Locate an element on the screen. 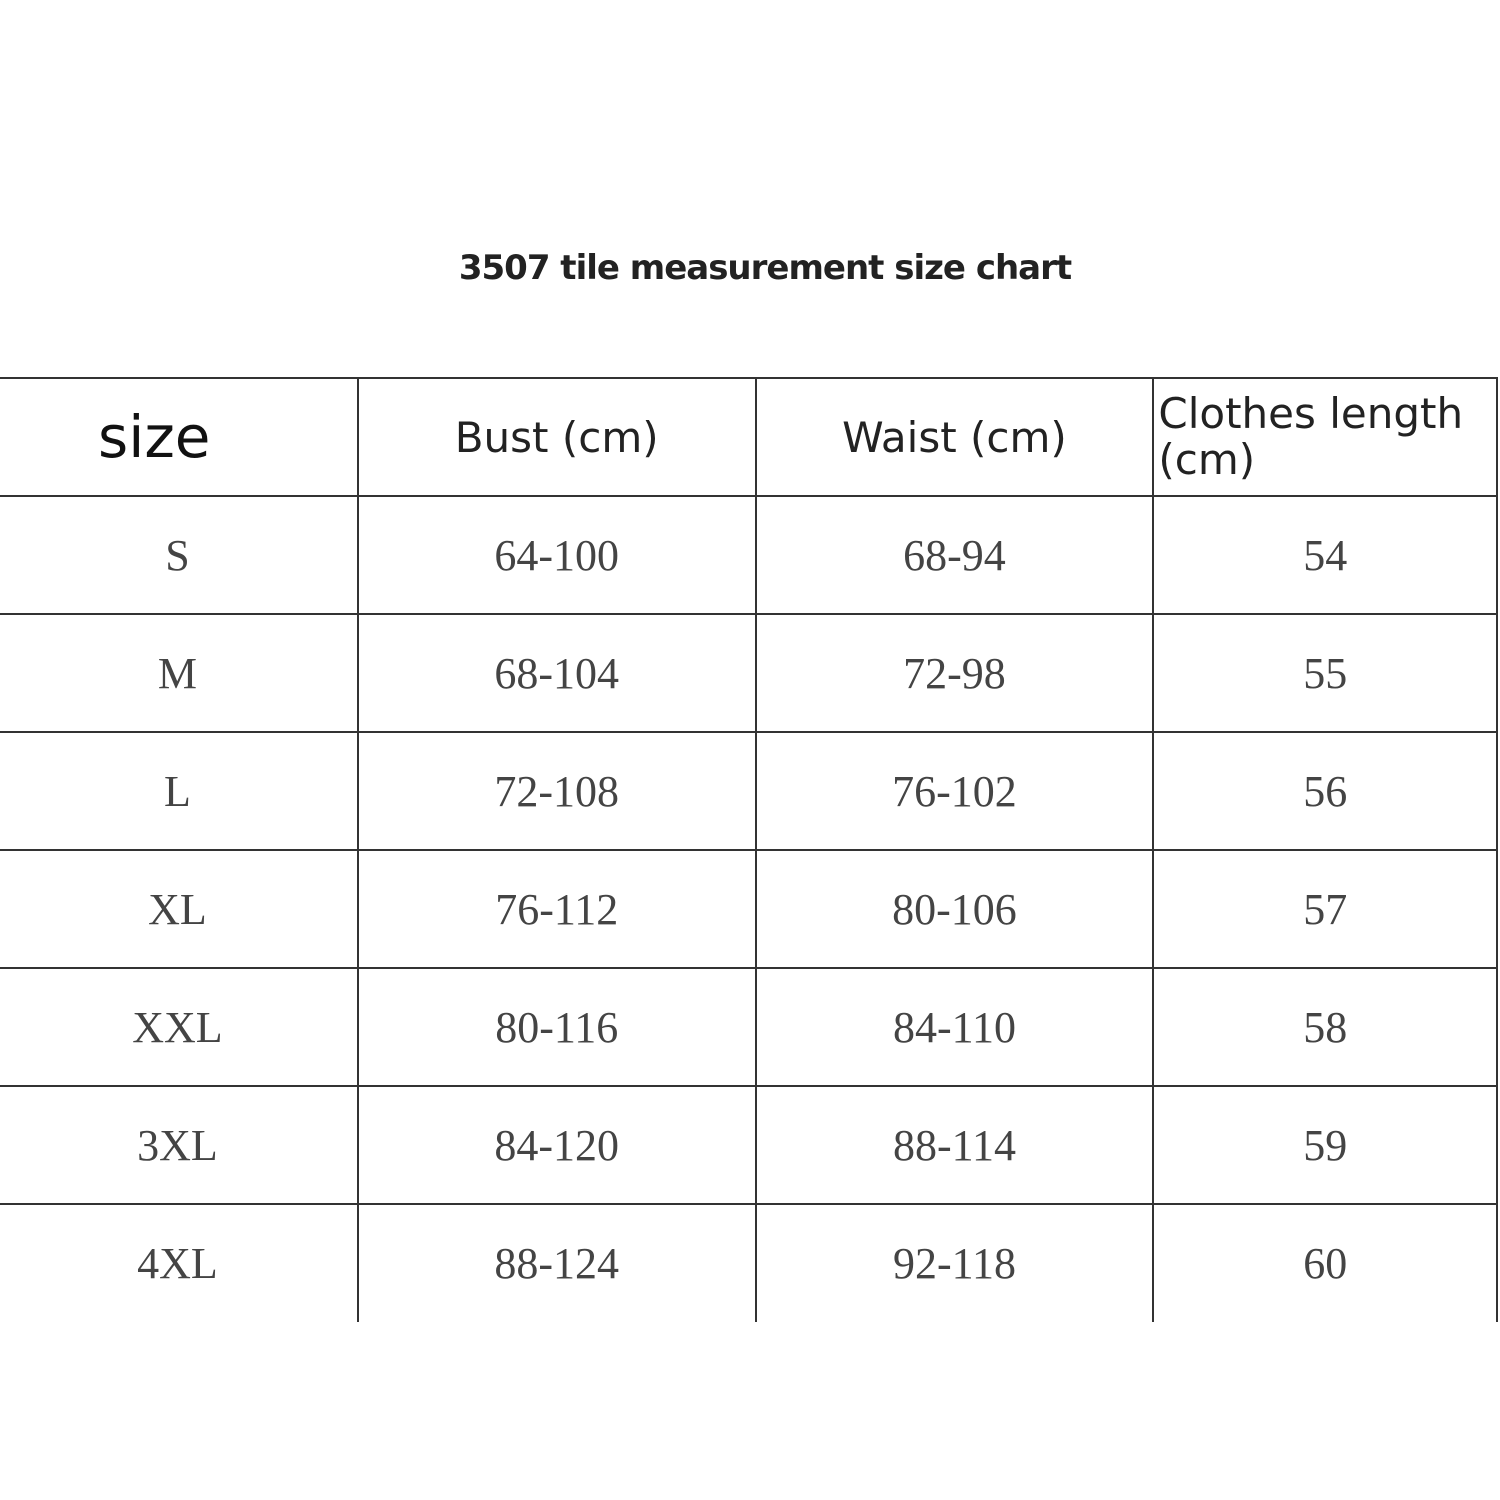  table-cell: 55 is located at coordinates (1325, 673).